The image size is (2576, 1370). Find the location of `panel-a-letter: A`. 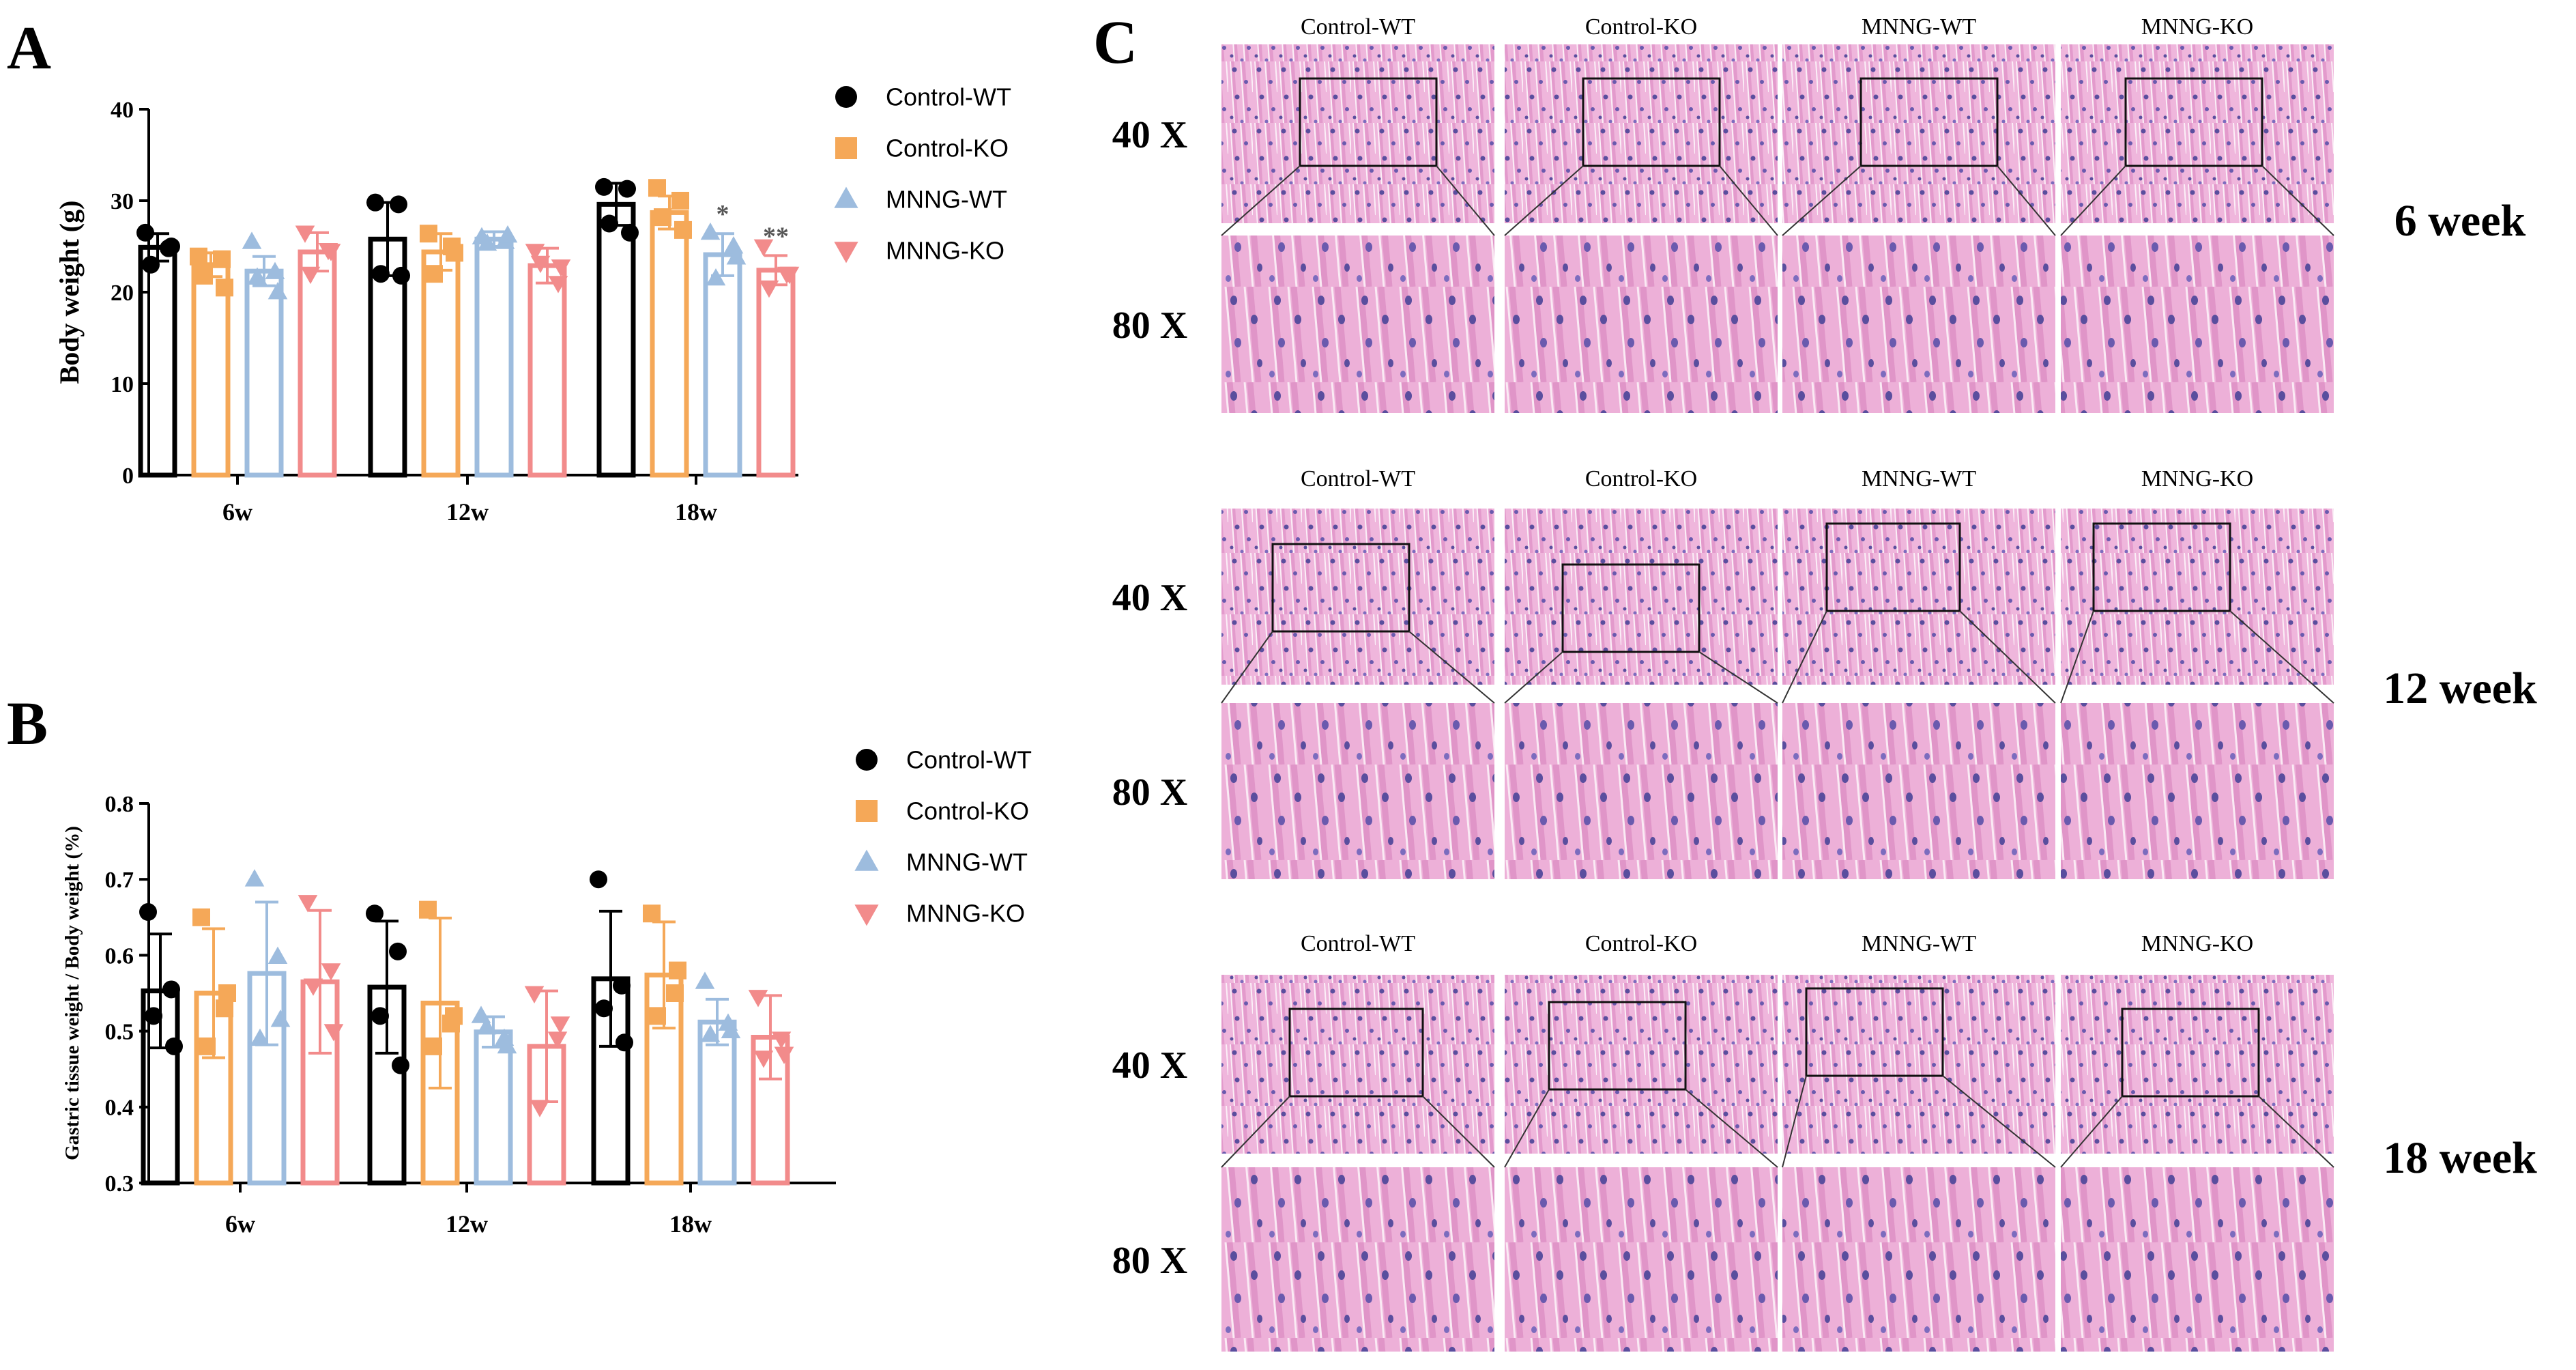

panel-a-letter: A is located at coordinates (29, 48).